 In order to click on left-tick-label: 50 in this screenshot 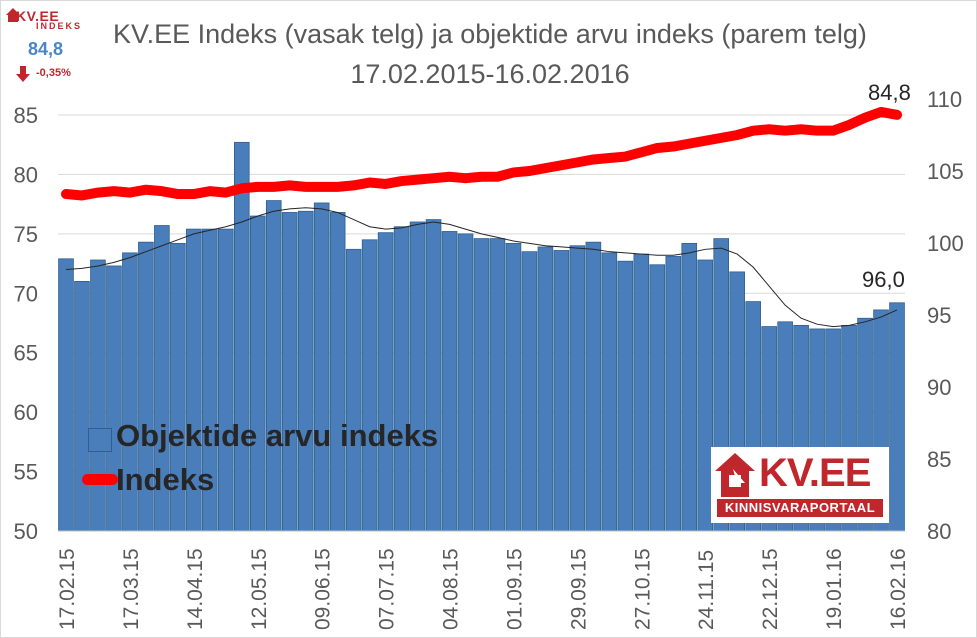, I will do `click(26, 531)`.